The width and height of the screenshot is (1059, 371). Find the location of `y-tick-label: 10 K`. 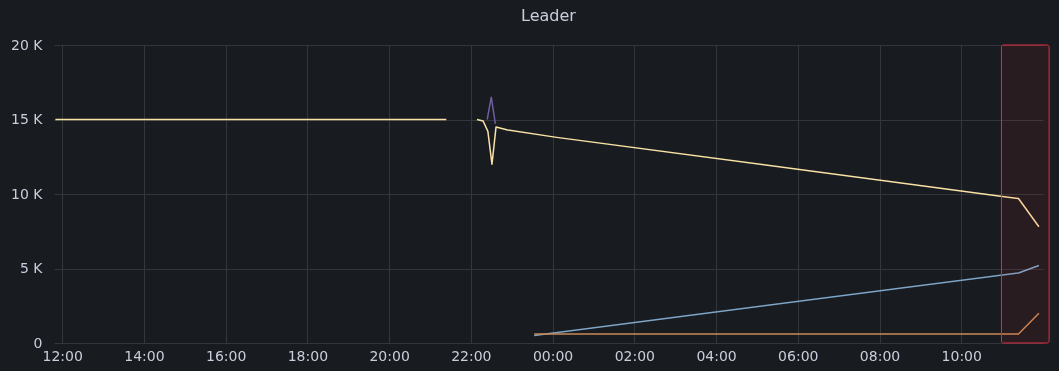

y-tick-label: 10 K is located at coordinates (27, 193).